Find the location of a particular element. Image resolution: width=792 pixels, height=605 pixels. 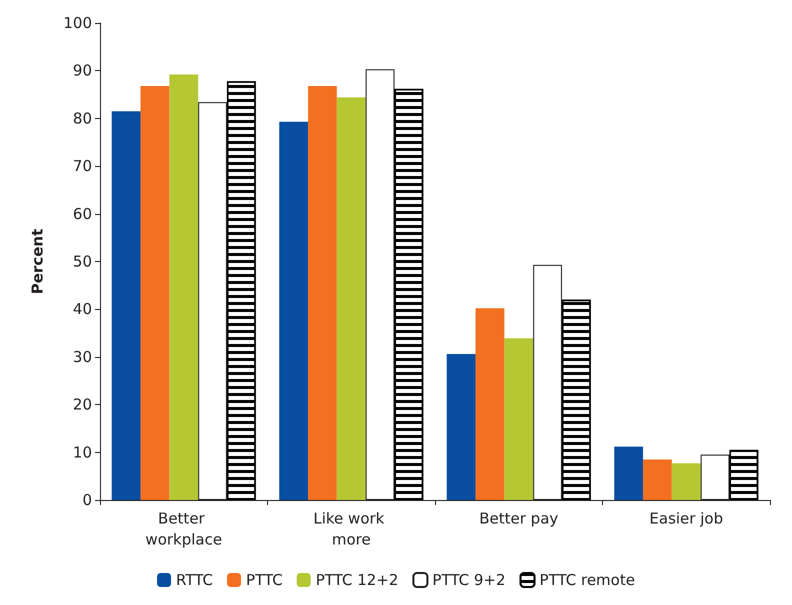

y-tick-label: 100 is located at coordinates (77, 23).